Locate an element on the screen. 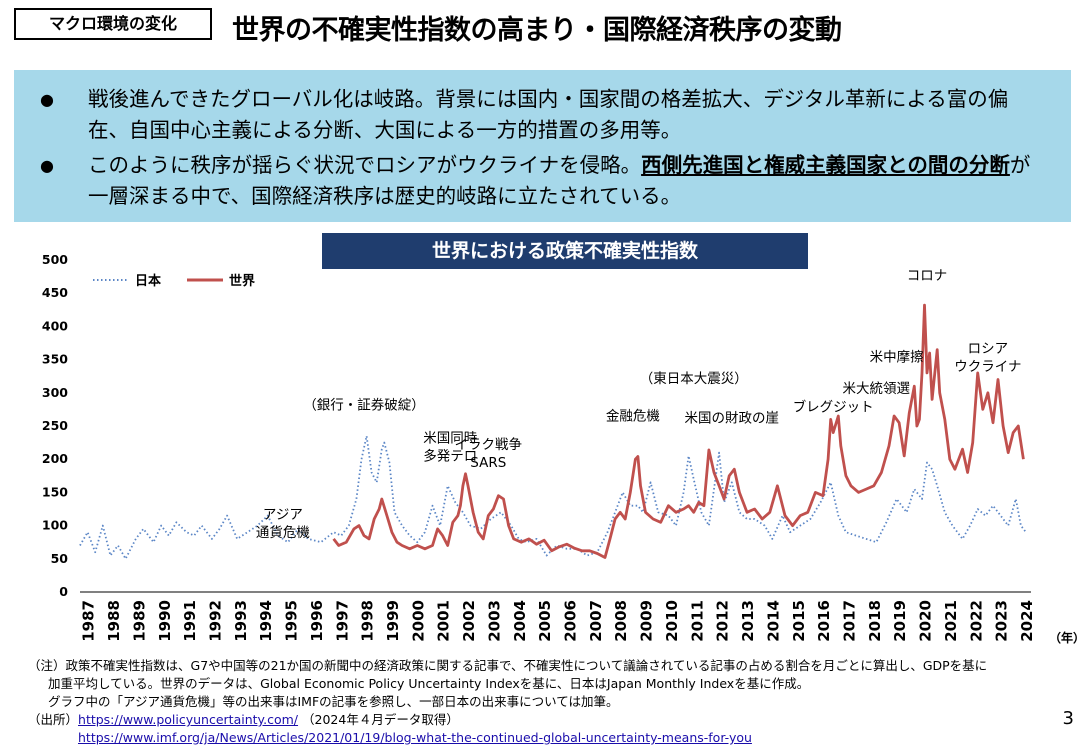 Image resolution: width=1084 pixels, height=750 pixels. x-tick-label: 2022 is located at coordinates (976, 621).